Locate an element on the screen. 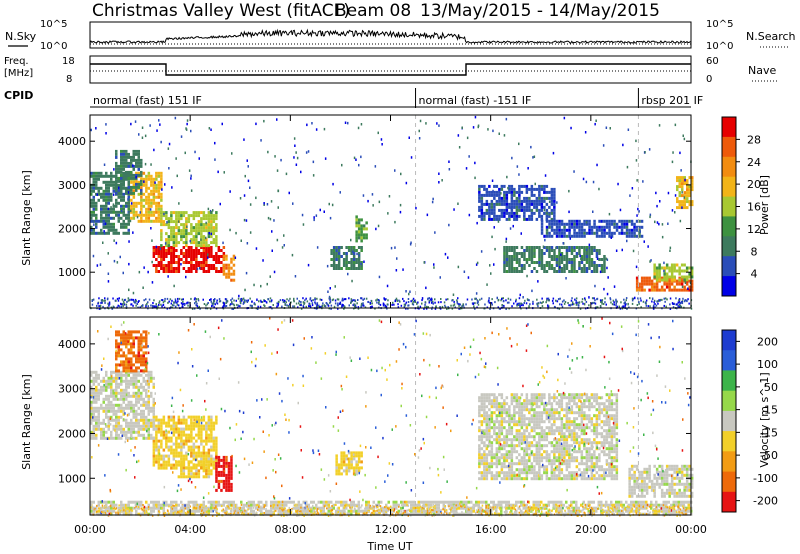 The image size is (800, 554). data-region is located at coordinates (129, 172).